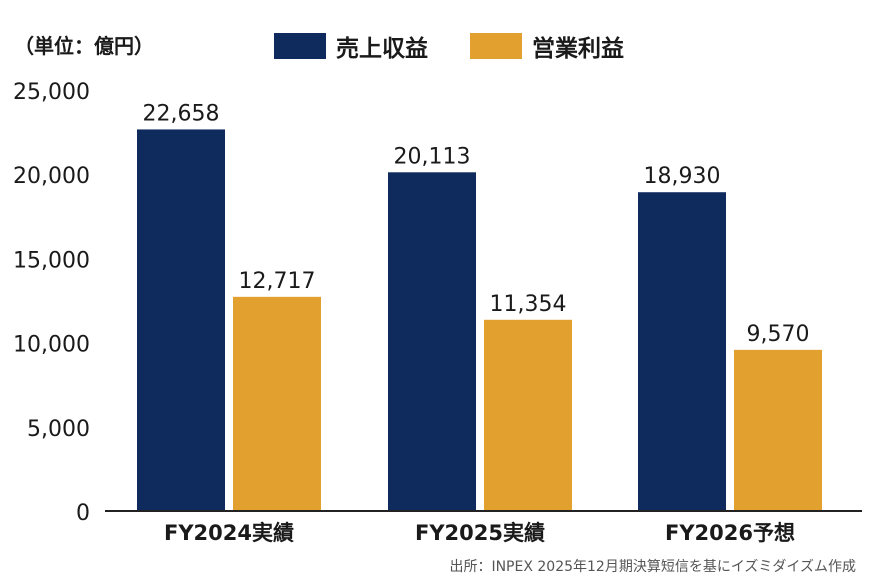 The image size is (870, 583). What do you see at coordinates (578, 49) in the screenshot?
I see `legend-label-operating-profit: 営業利益` at bounding box center [578, 49].